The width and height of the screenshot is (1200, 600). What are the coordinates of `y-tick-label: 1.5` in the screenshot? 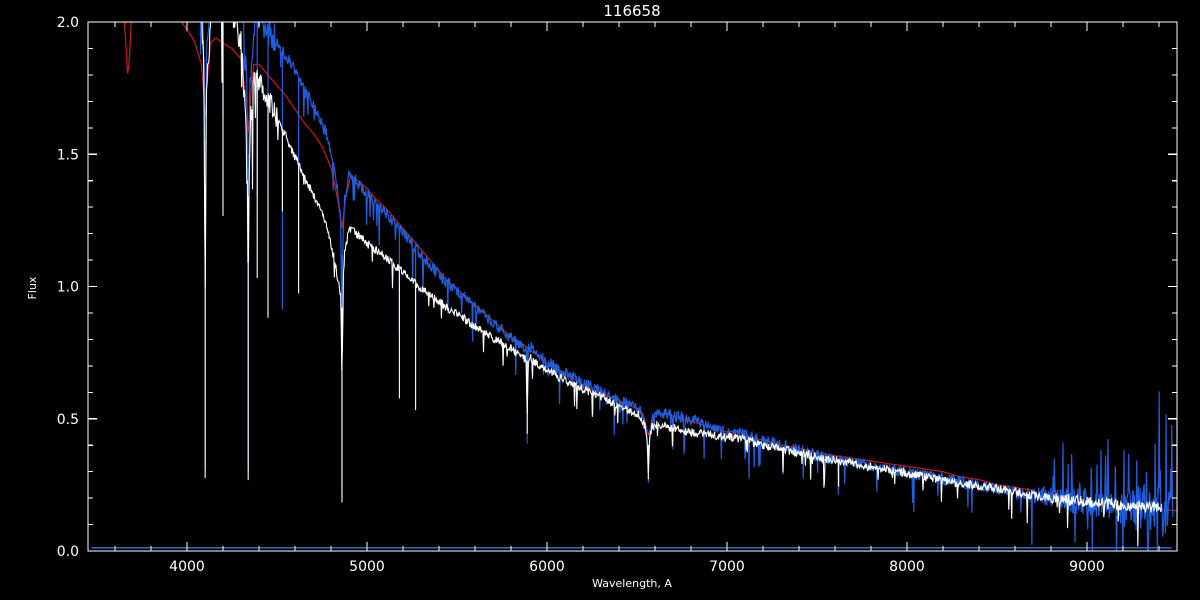 It's located at (68, 155).